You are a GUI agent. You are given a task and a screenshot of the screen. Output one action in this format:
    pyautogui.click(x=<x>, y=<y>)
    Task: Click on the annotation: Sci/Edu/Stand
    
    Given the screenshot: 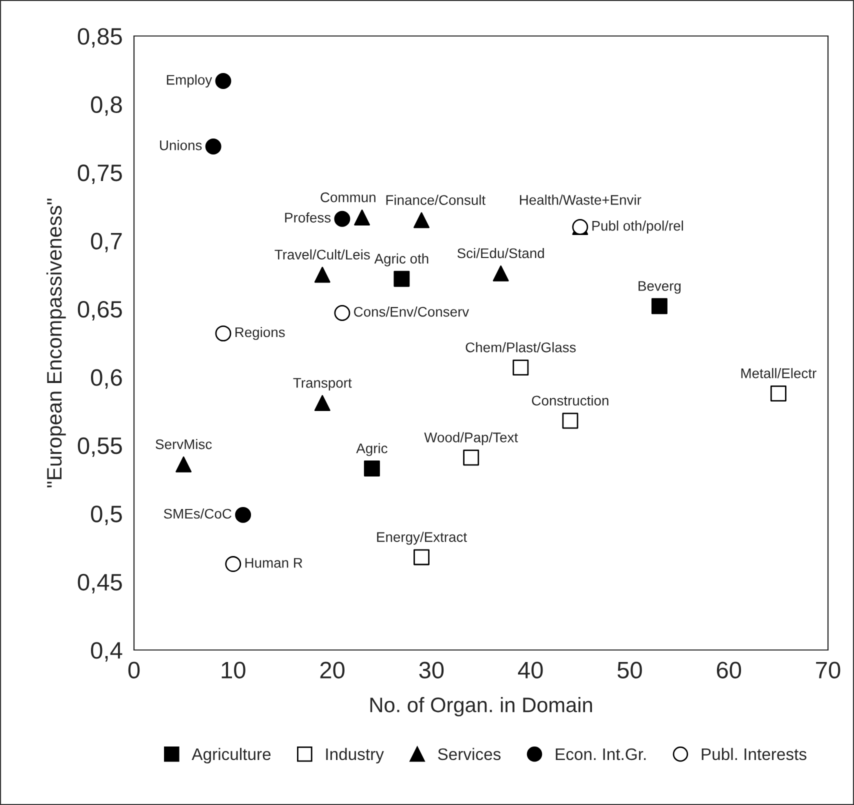 What is the action you would take?
    pyautogui.click(x=500, y=253)
    